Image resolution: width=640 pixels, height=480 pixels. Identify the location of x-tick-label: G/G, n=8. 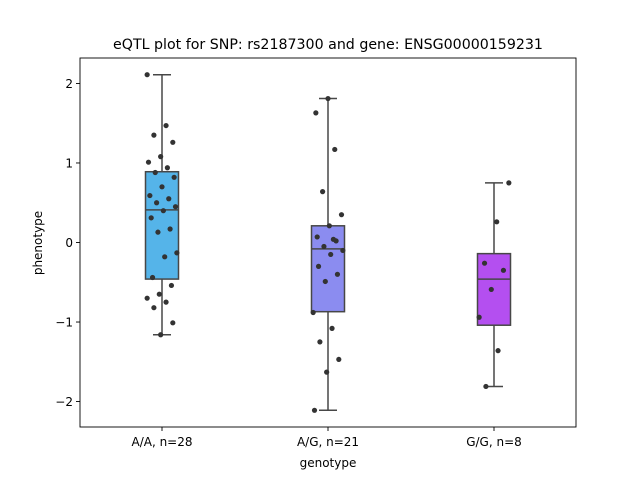
(494, 442).